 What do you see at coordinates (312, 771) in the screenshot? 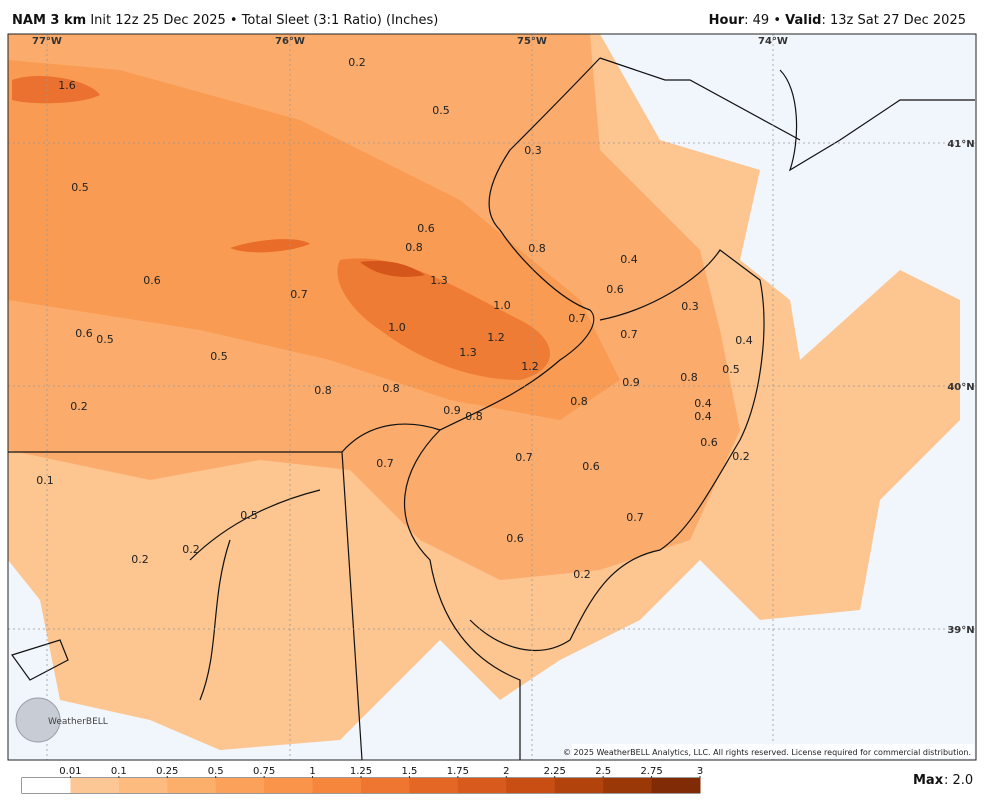
I see `colorbar-tick-label: 1` at bounding box center [312, 771].